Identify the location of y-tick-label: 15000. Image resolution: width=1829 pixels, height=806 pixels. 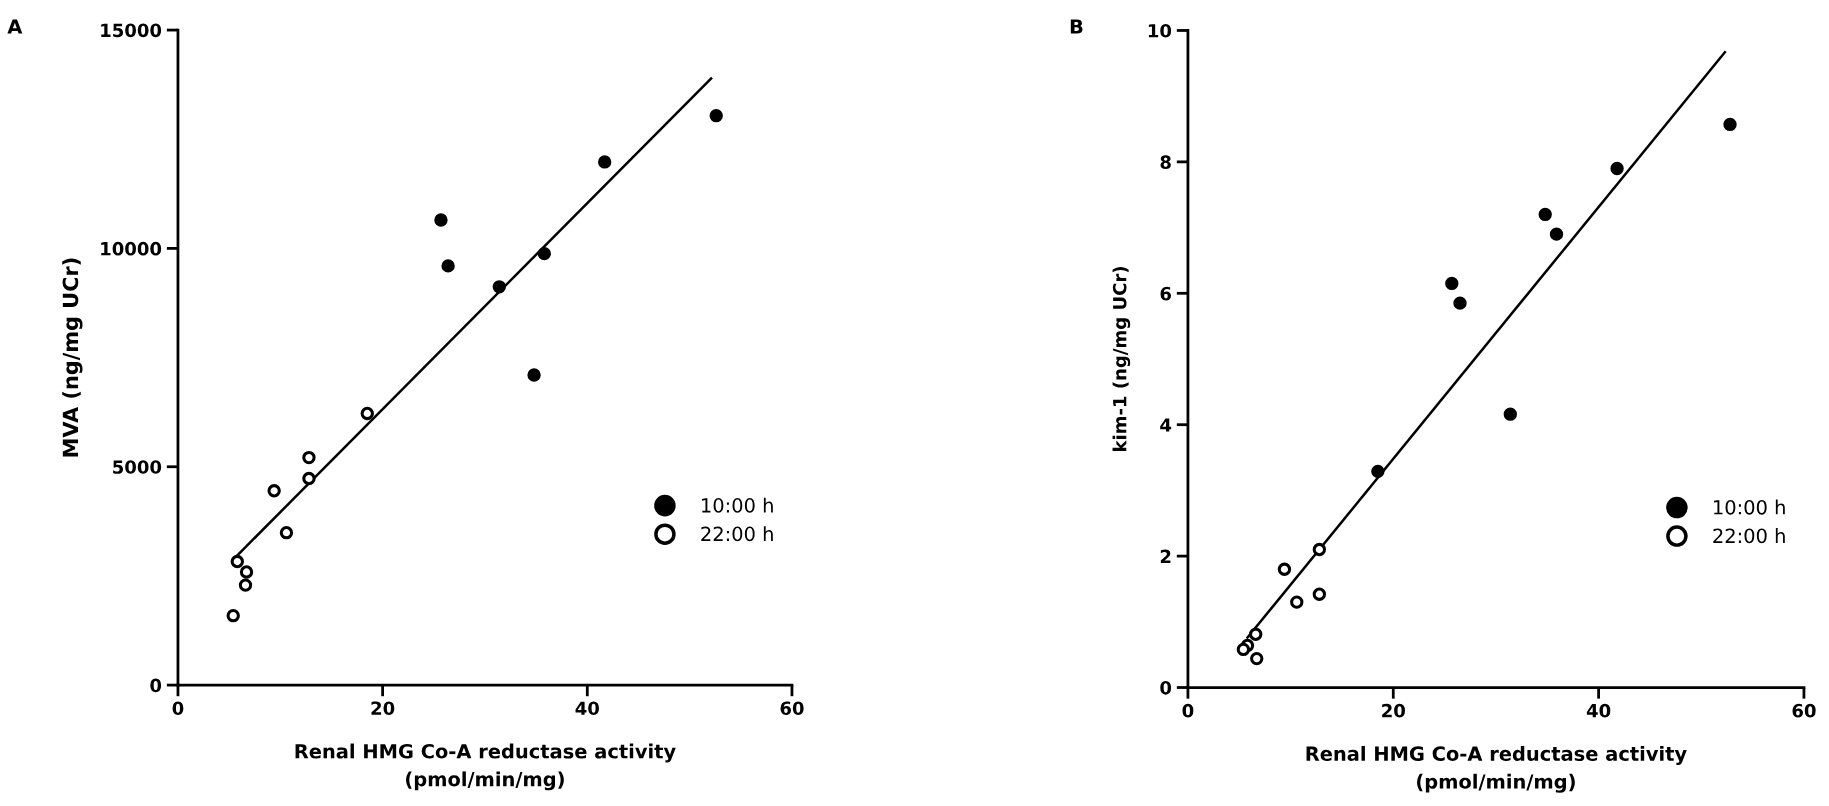
(131, 30).